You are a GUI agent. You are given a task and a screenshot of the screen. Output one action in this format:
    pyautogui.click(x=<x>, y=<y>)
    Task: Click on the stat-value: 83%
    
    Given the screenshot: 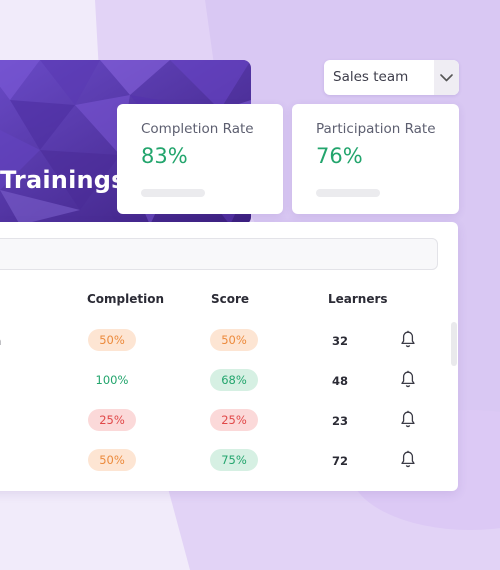 What is the action you would take?
    pyautogui.click(x=164, y=156)
    